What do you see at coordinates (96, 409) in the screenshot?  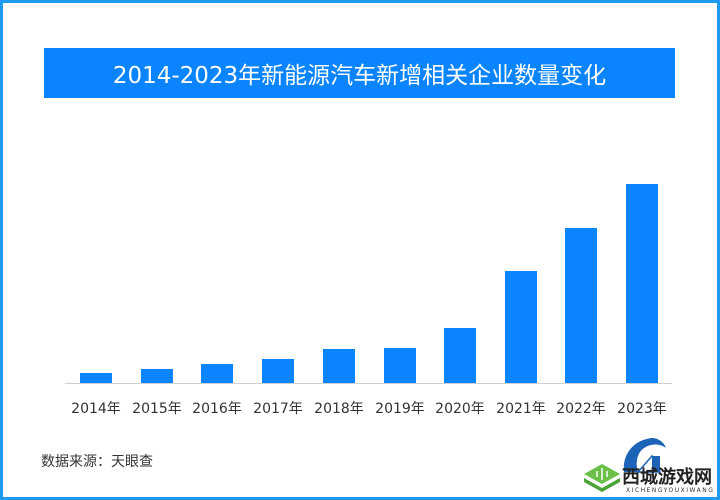 I see `x-tick-label: 2014年` at bounding box center [96, 409].